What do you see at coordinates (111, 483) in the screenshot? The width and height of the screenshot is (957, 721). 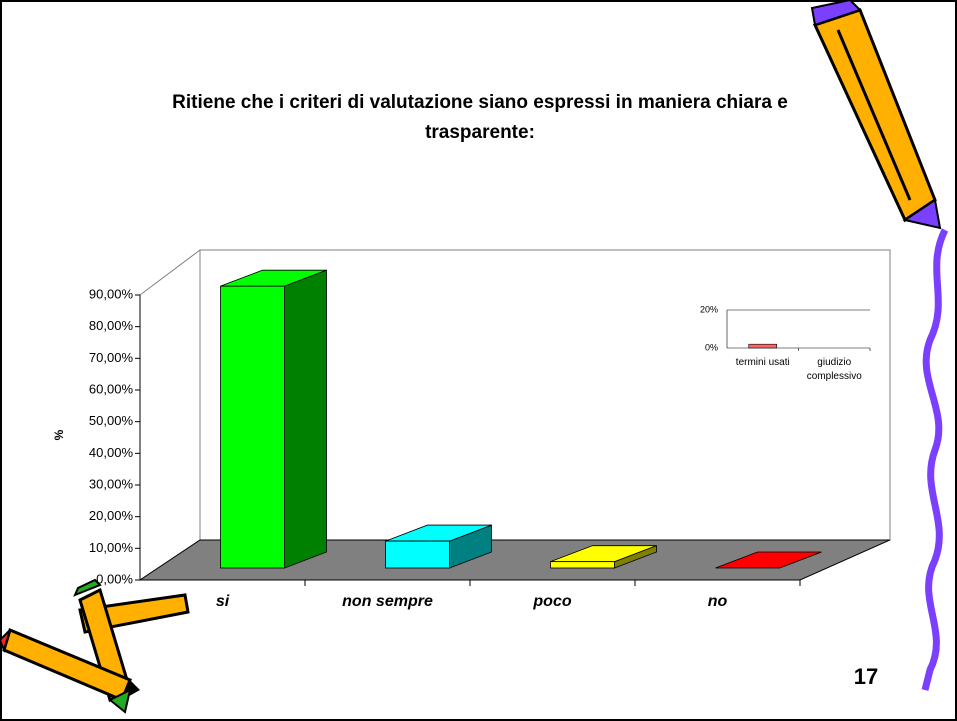 I see `y-tick-label: 30,00%` at bounding box center [111, 483].